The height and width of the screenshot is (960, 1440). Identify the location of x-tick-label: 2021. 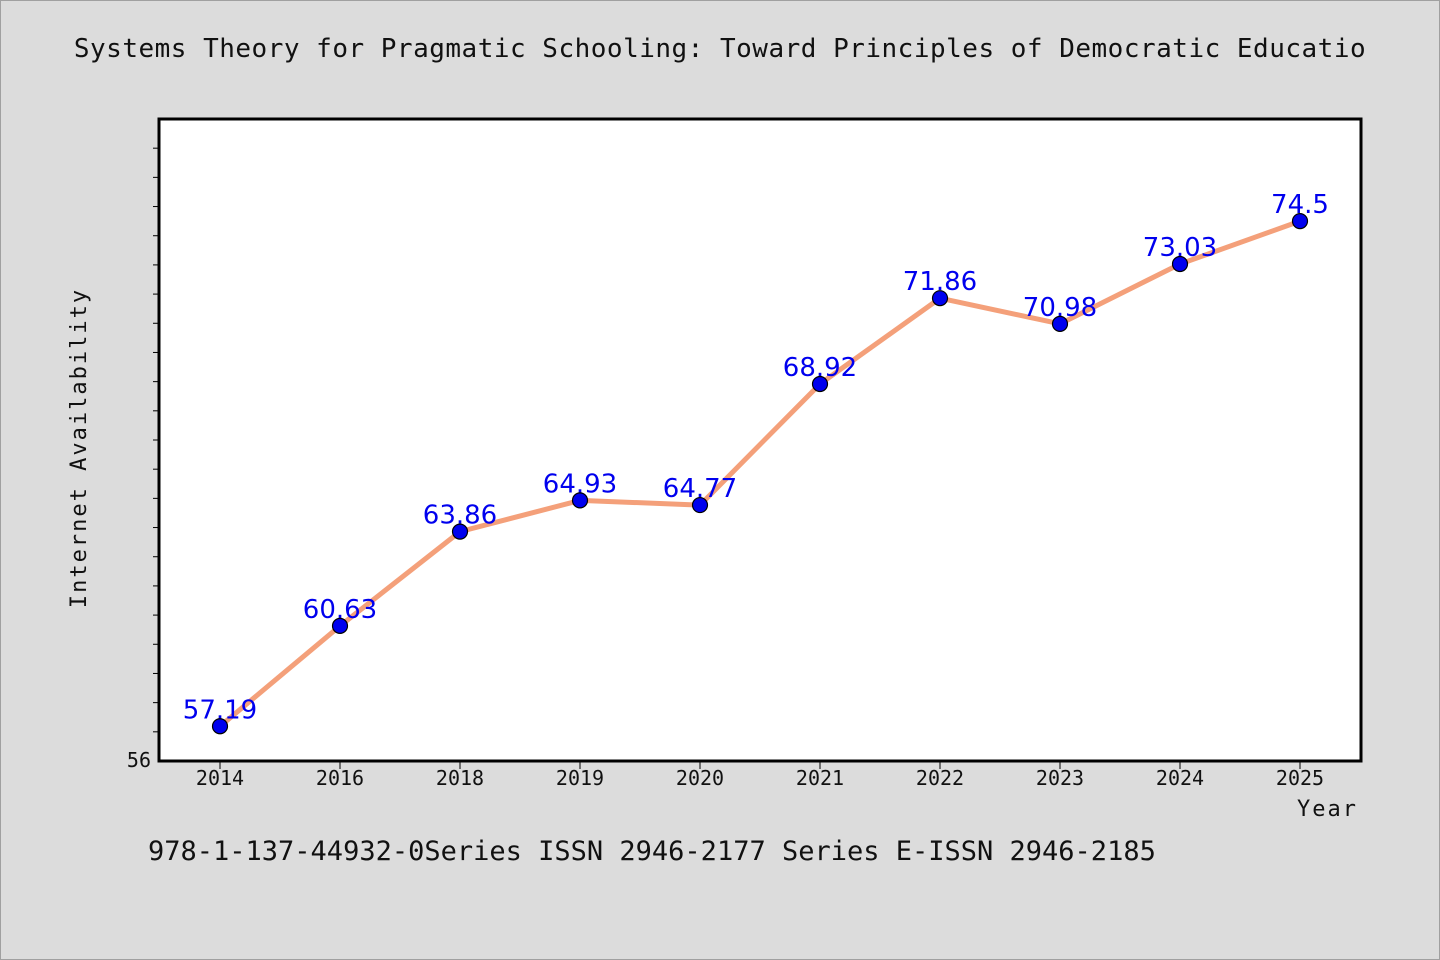
(820, 778).